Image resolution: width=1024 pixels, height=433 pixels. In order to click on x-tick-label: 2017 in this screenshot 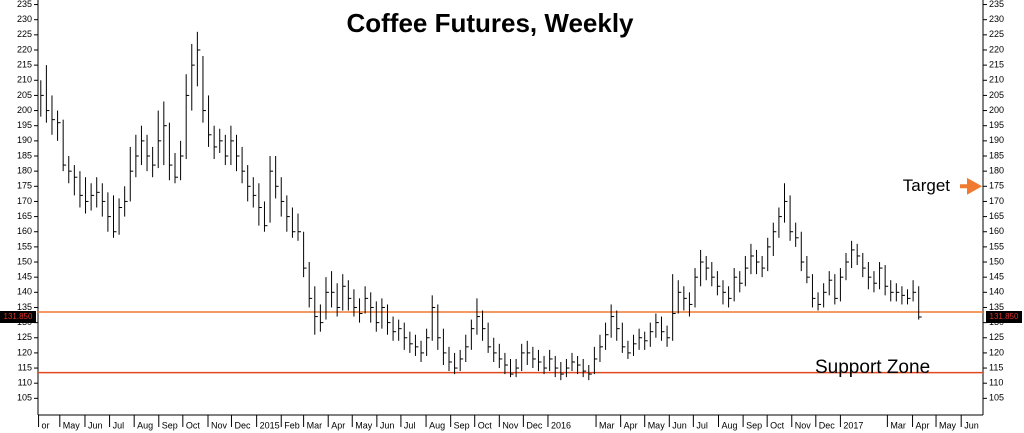, I will do `click(853, 425)`.